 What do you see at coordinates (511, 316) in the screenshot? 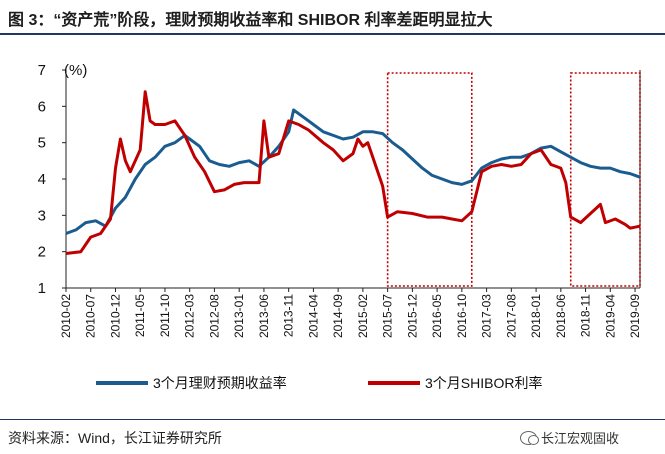
I see `x-tick-label: 2017-08` at bounding box center [511, 316].